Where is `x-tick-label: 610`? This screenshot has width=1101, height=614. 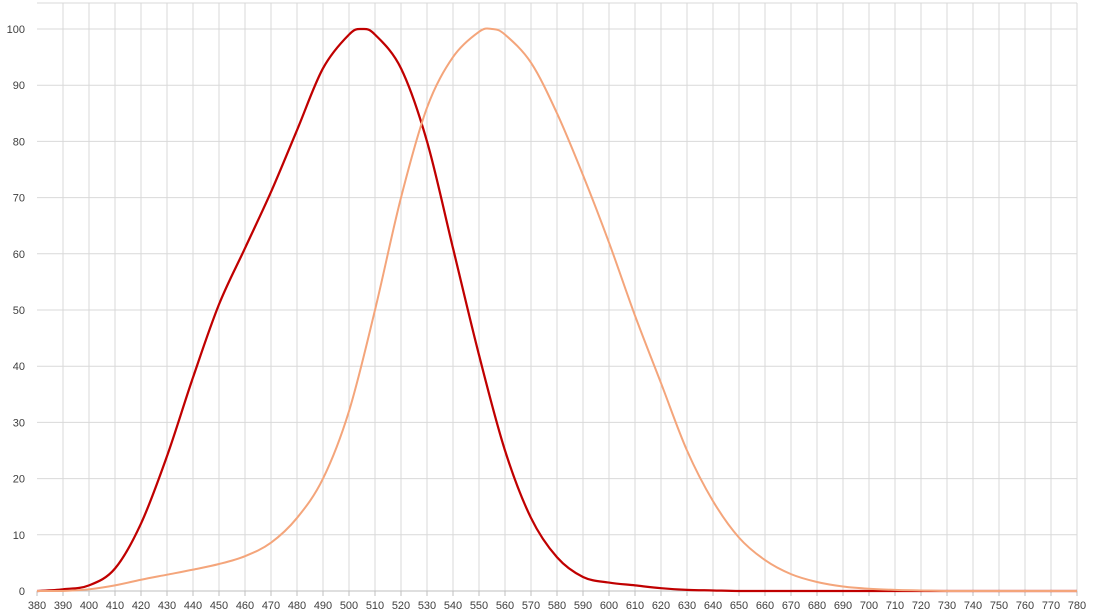 x-tick-label: 610 is located at coordinates (635, 606).